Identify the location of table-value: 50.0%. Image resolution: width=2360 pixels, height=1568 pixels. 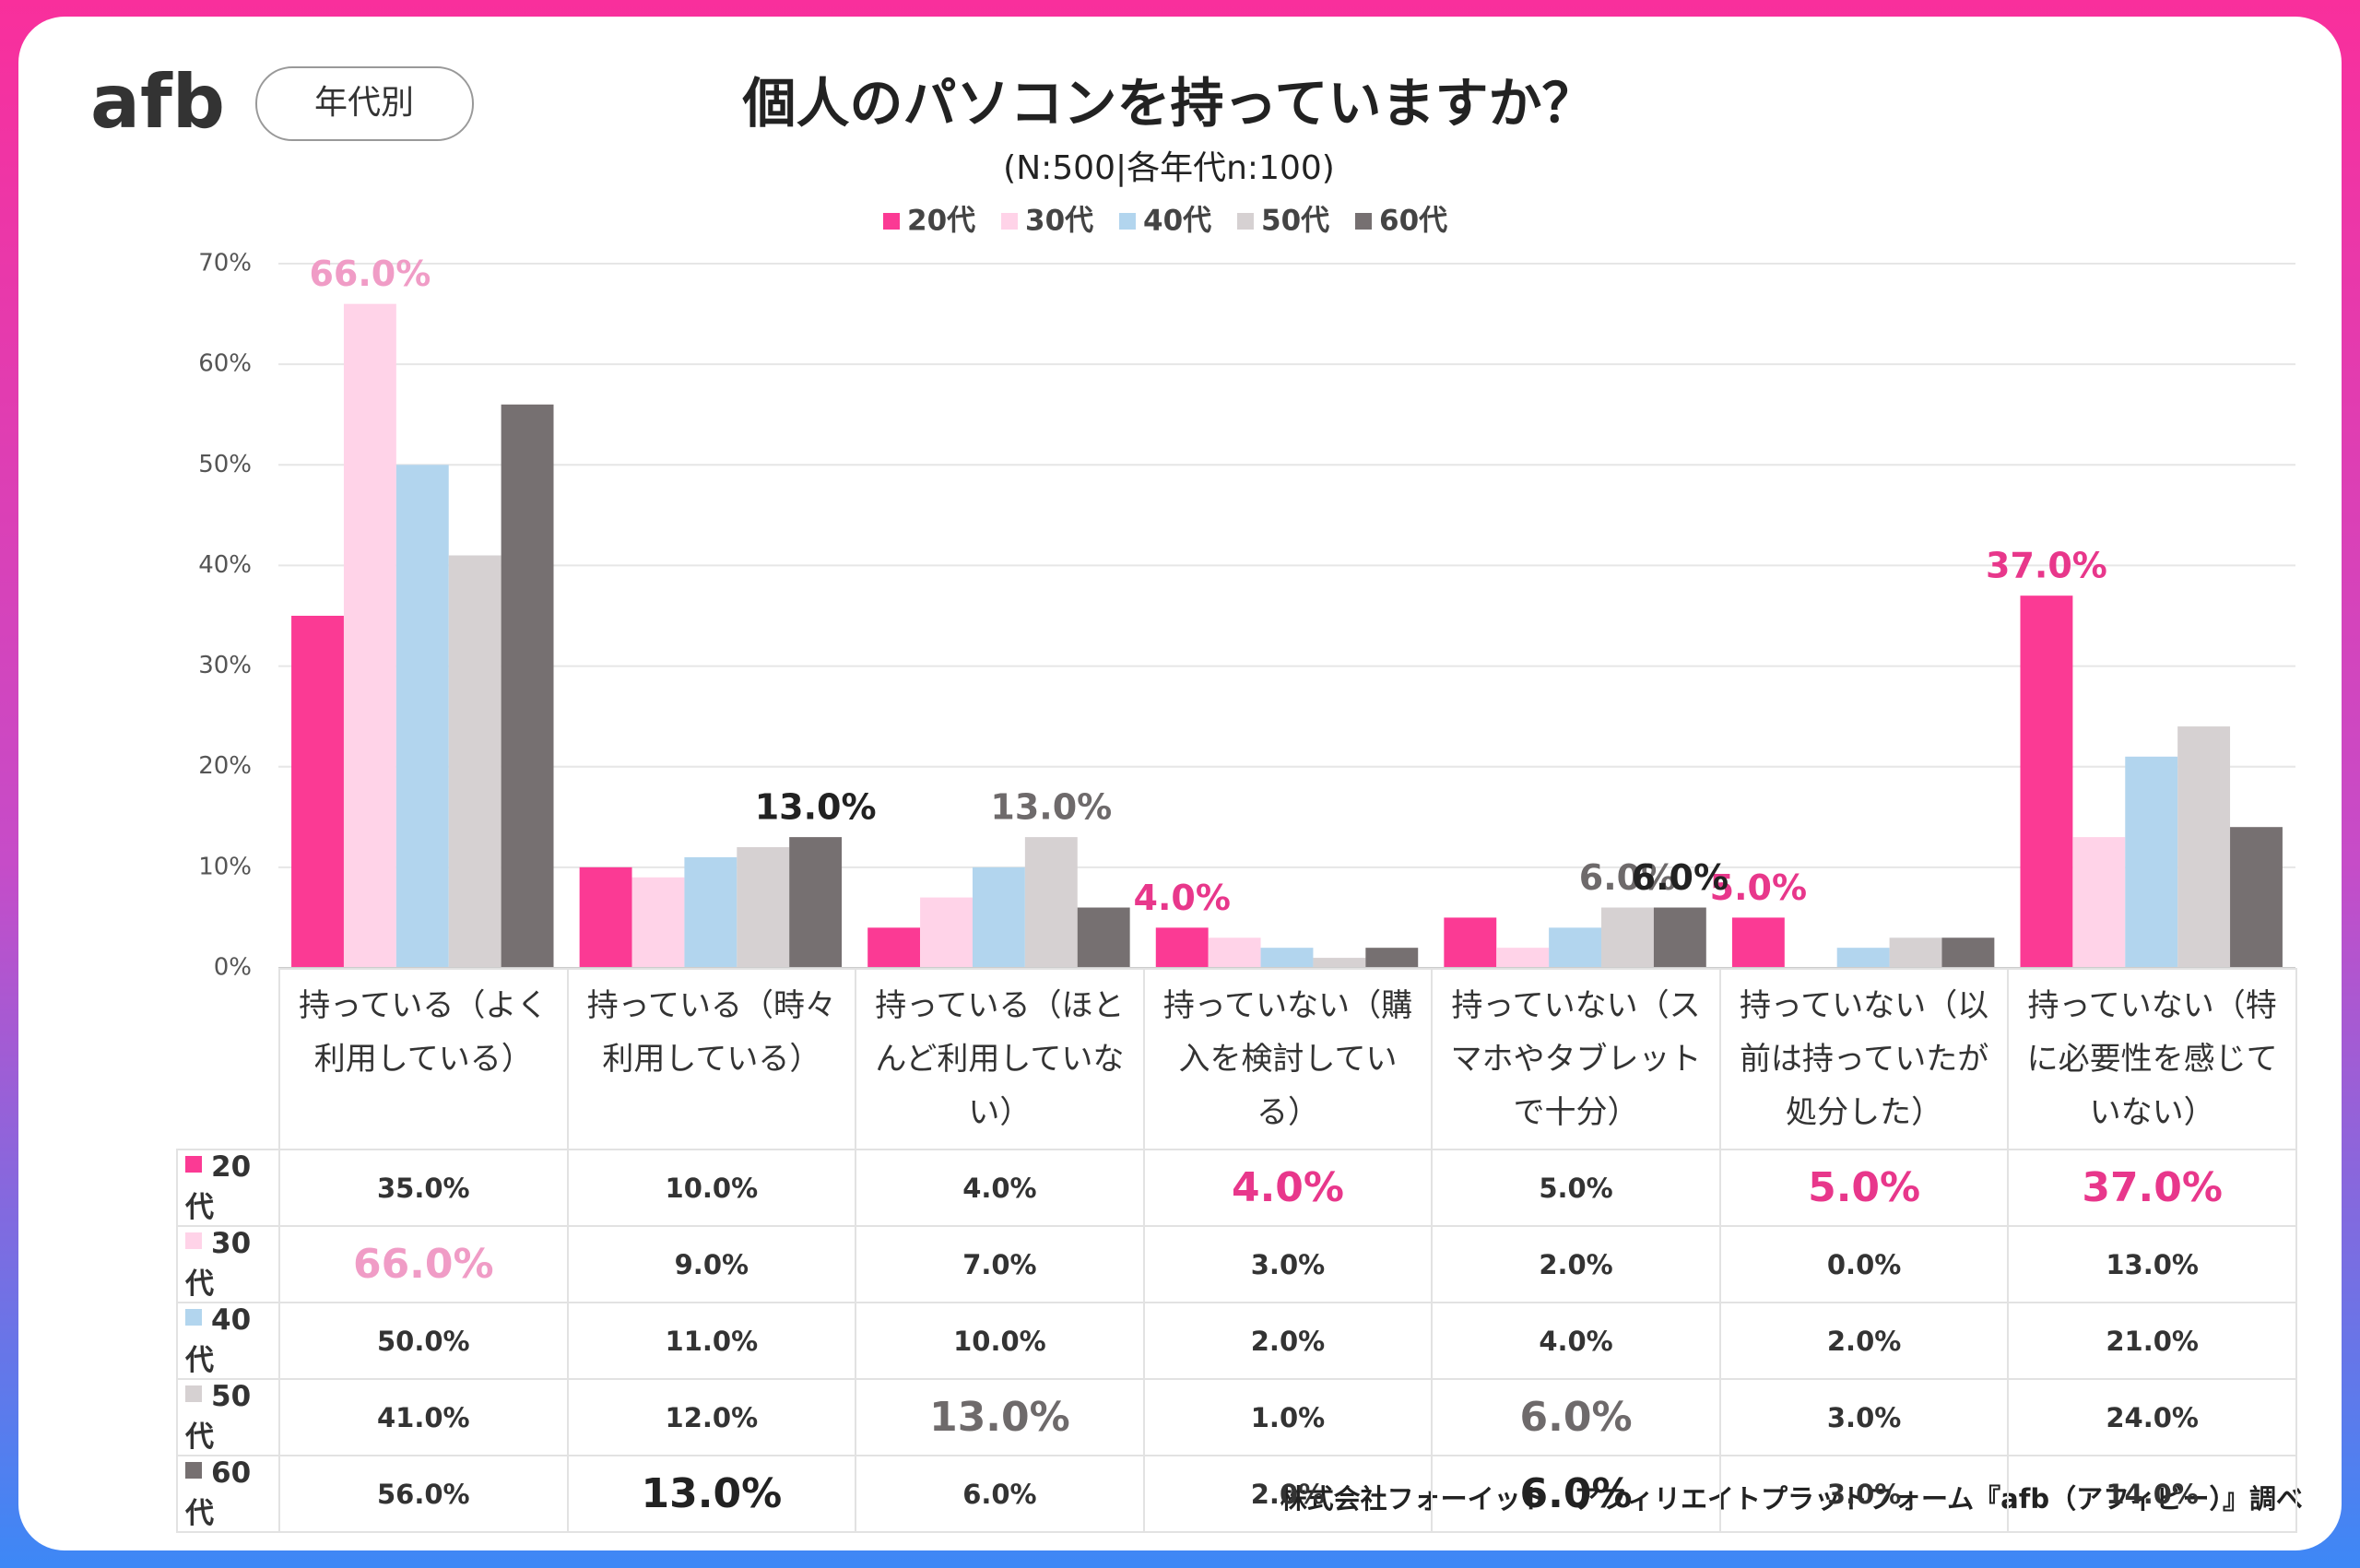
(423, 1341).